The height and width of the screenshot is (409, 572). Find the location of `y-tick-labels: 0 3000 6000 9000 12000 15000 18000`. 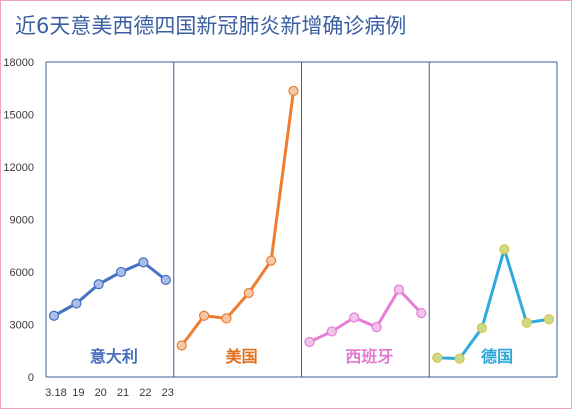

y-tick-labels: 0 3000 6000 9000 12000 15000 18000 is located at coordinates (18, 220).